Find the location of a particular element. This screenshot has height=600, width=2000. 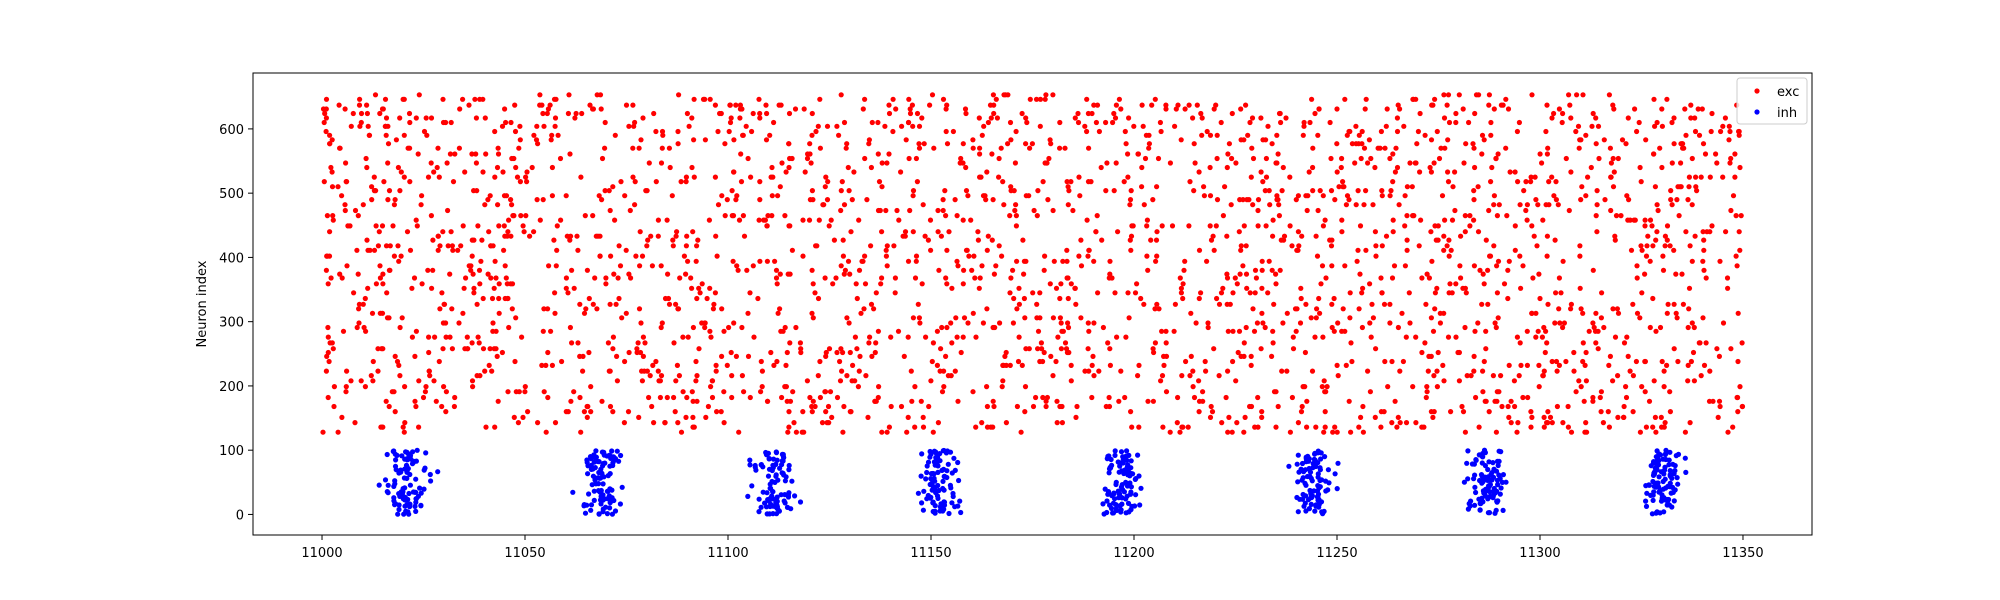

legend-marker-inh is located at coordinates (1757, 112).